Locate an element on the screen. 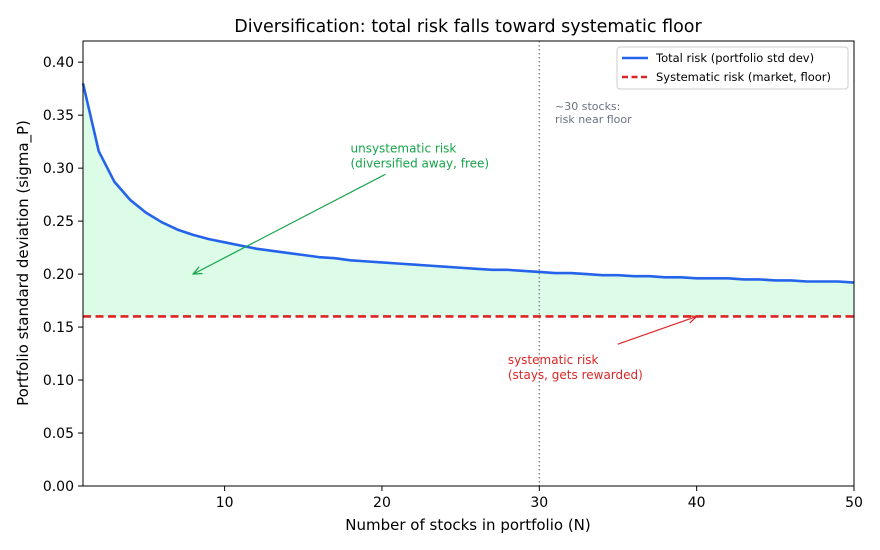 This screenshot has width=880, height=550. y-tick-label: 0.40 is located at coordinates (58, 63).